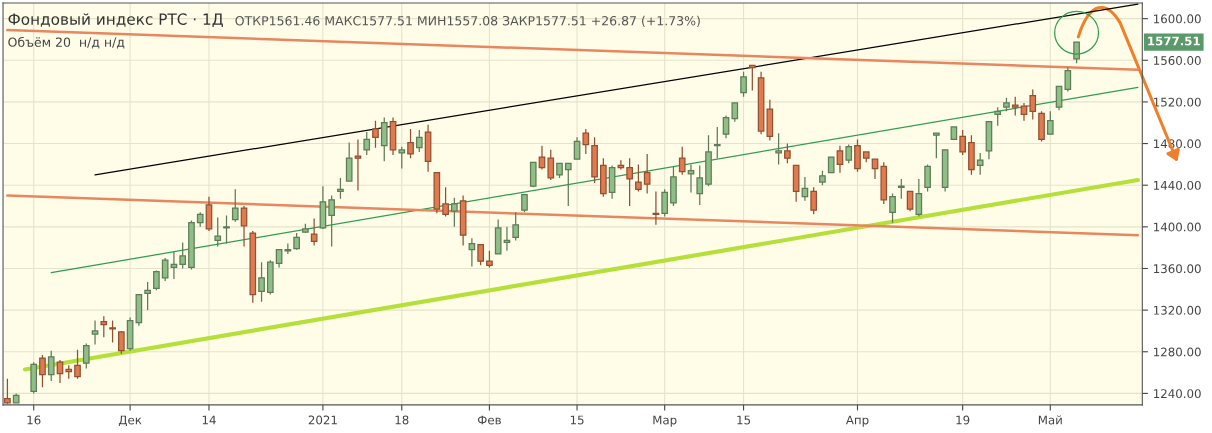 The width and height of the screenshot is (1212, 433). Describe the element at coordinates (1177, 269) in the screenshot. I see `y-tick-label: 1360.00` at that location.